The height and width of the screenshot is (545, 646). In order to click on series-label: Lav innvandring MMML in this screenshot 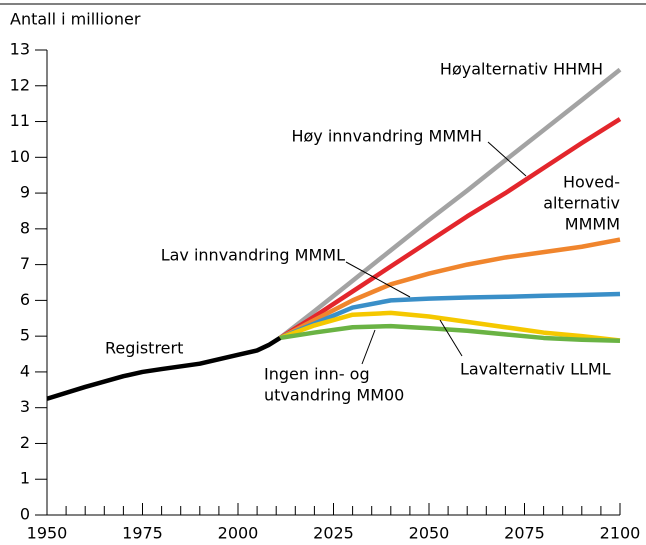, I will do `click(253, 255)`.